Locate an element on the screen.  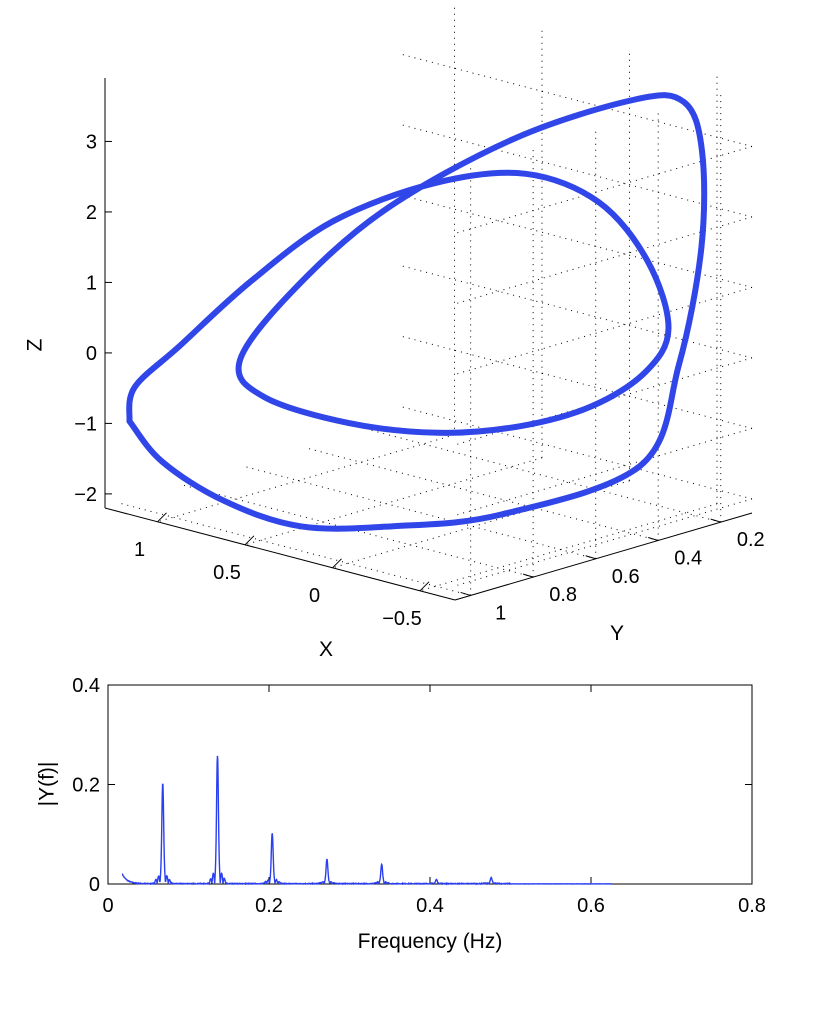
x-tick-label: 0.8 is located at coordinates (752, 906).